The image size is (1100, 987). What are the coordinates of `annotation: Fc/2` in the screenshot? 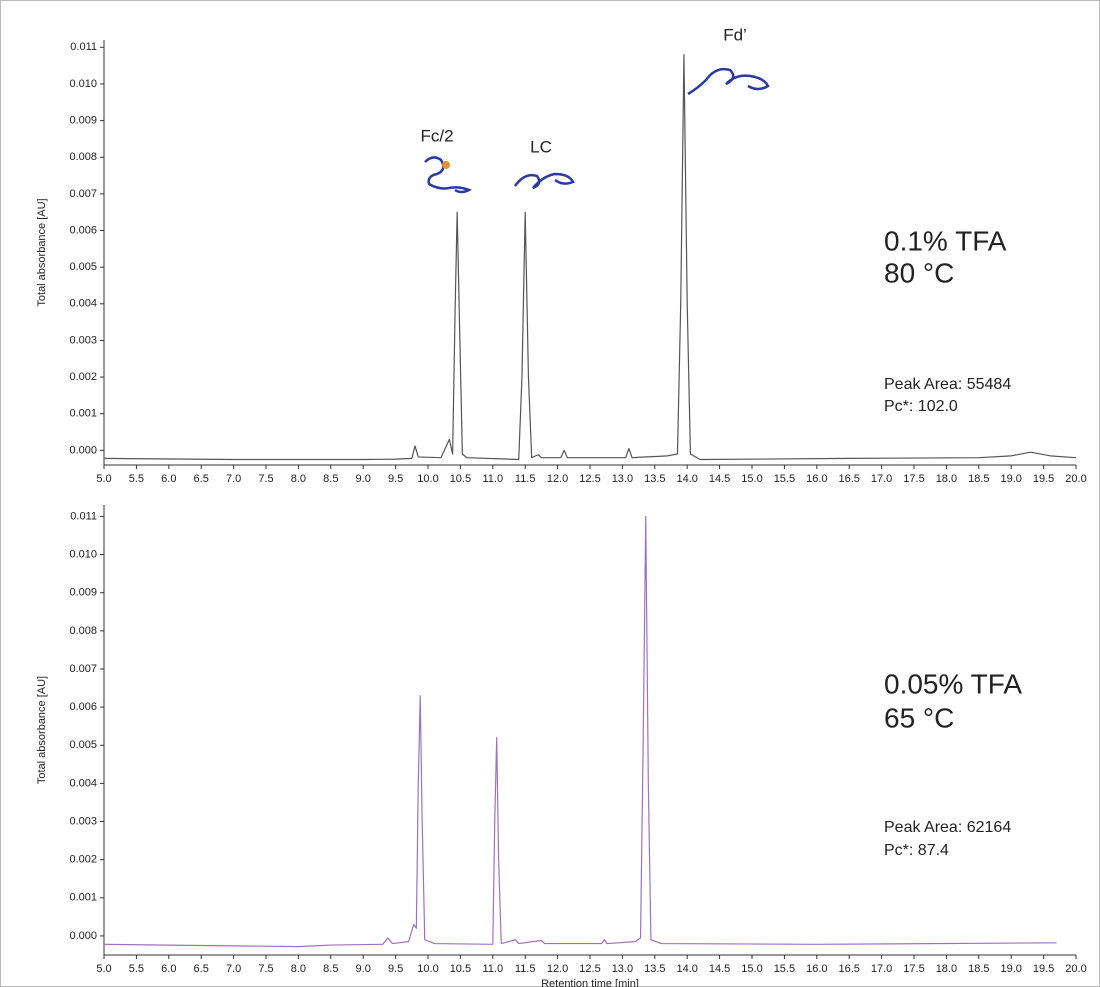 It's located at (436, 135).